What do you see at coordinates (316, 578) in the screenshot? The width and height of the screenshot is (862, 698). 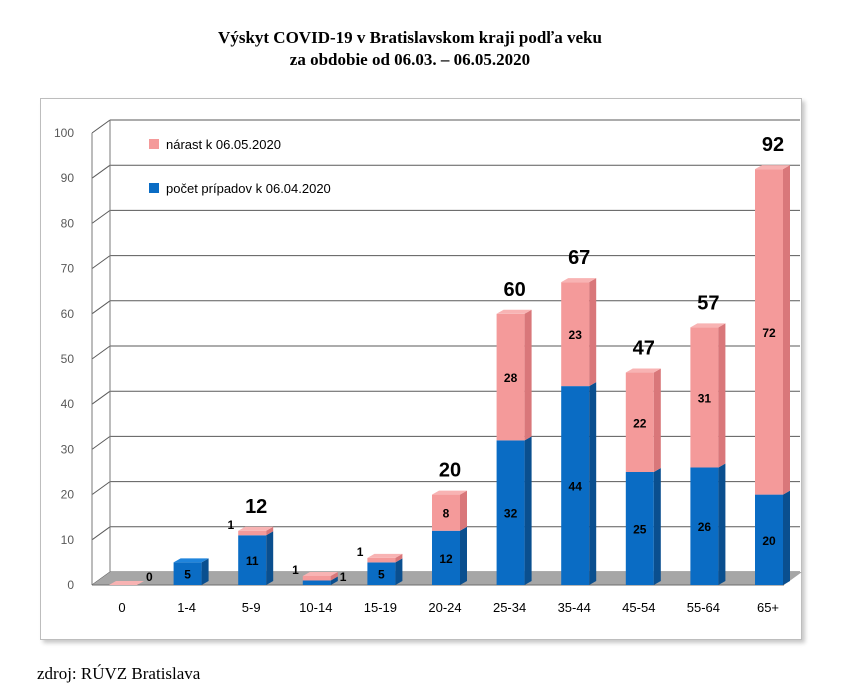 I see `bar-increase-10-14-front` at bounding box center [316, 578].